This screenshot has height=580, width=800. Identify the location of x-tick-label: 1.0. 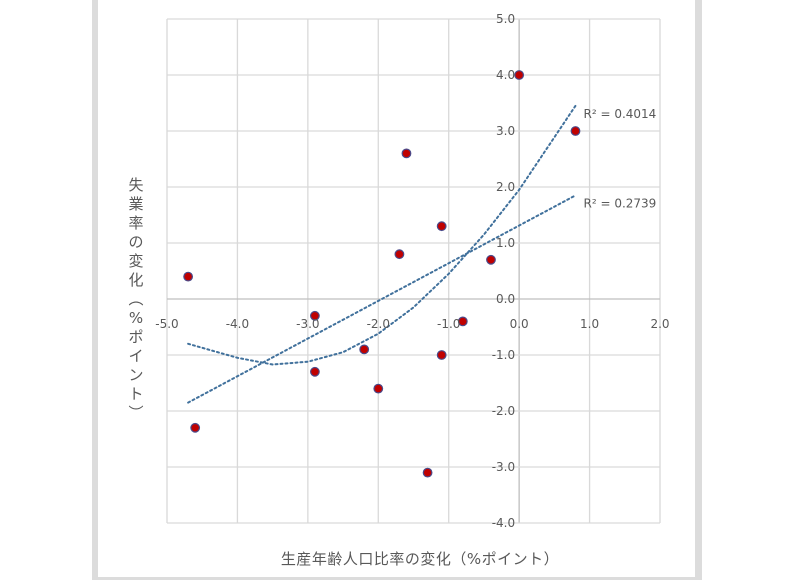
(589, 324).